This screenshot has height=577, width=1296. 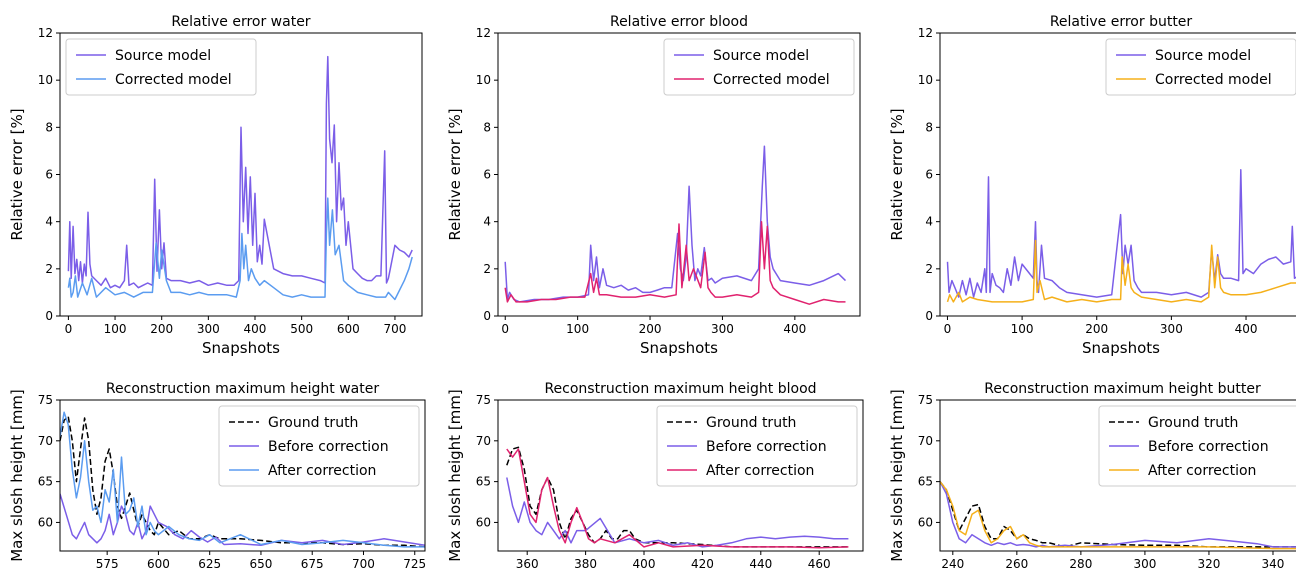 I want to click on x-tick-label: 625, so click(x=209, y=564).